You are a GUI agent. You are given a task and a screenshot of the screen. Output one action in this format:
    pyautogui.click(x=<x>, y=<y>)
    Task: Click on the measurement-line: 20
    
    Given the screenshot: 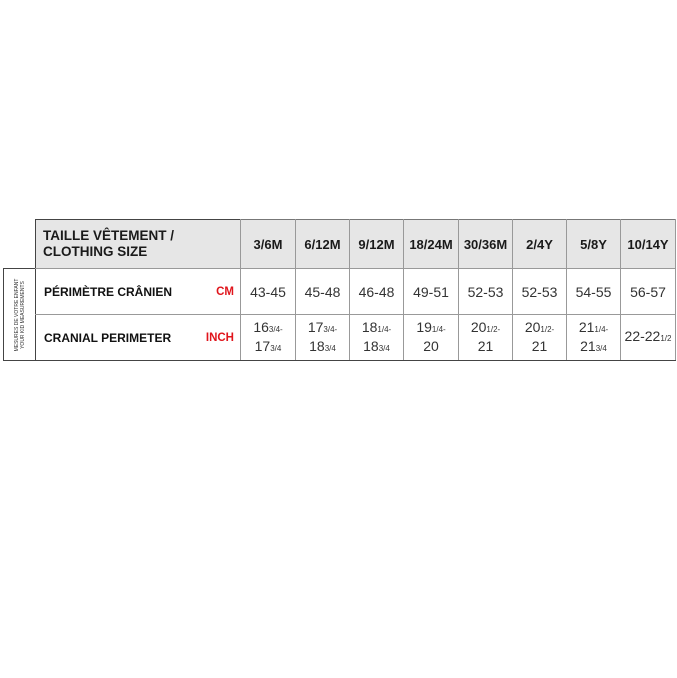 What is the action you would take?
    pyautogui.click(x=431, y=347)
    